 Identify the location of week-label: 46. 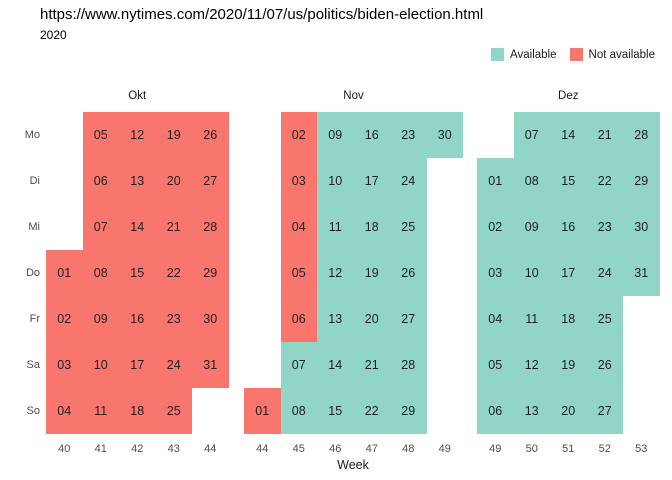
(335, 449).